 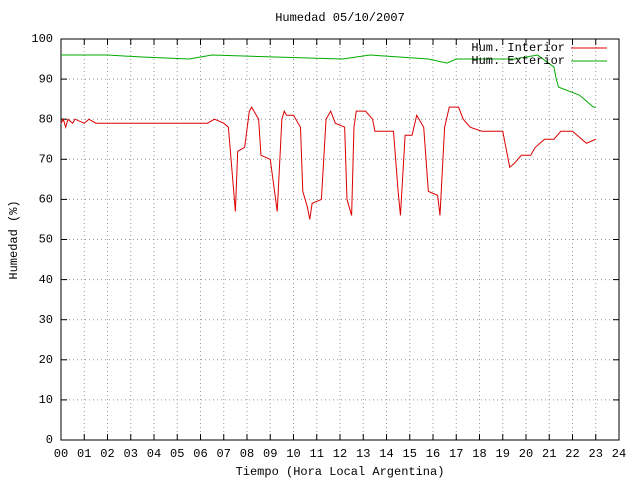 I want to click on x-tick-label: 08, so click(x=247, y=454).